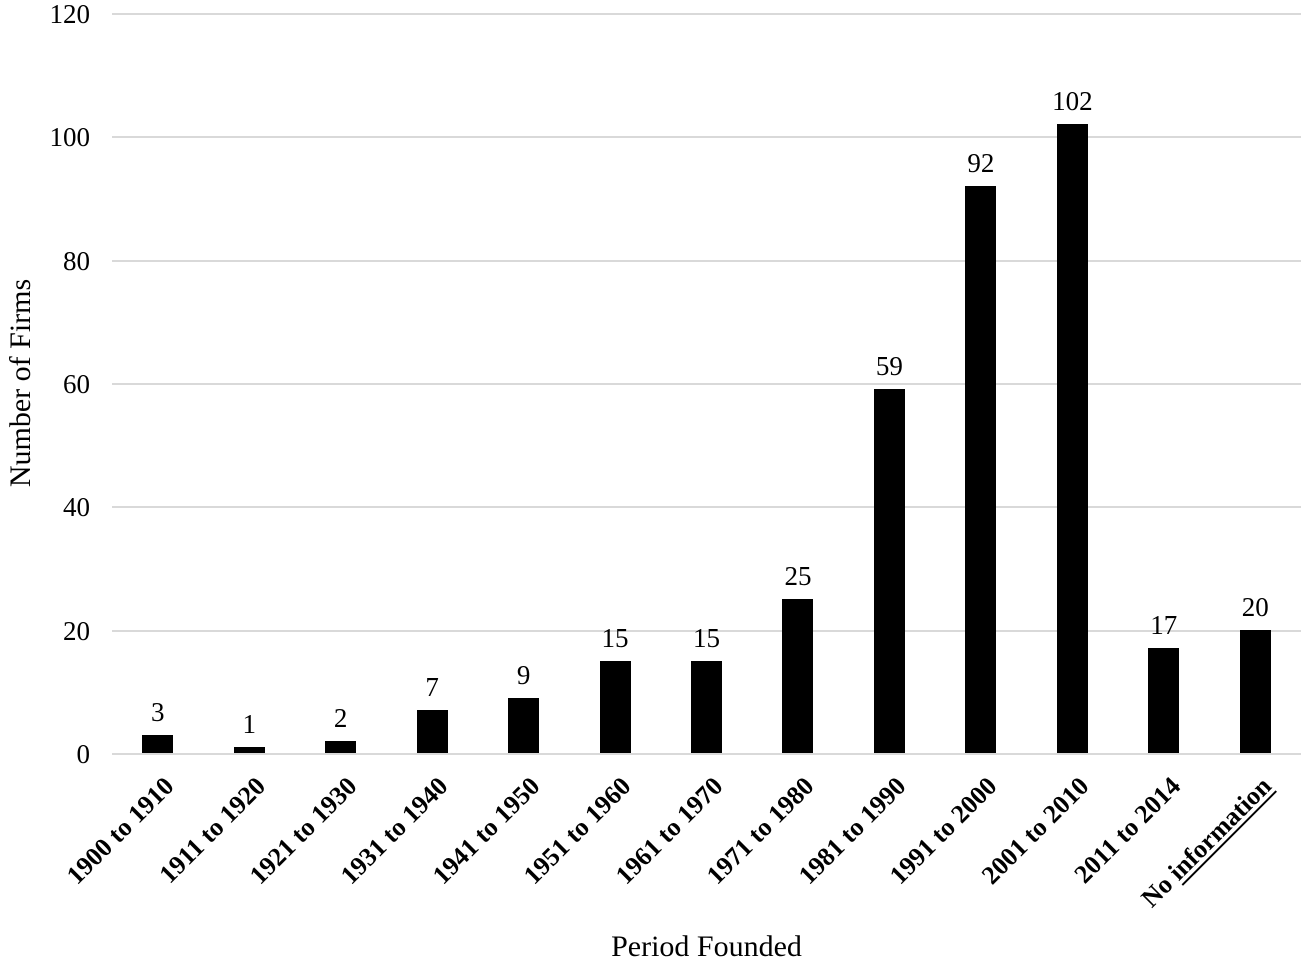  What do you see at coordinates (249, 723) in the screenshot?
I see `bar-value-label: 1` at bounding box center [249, 723].